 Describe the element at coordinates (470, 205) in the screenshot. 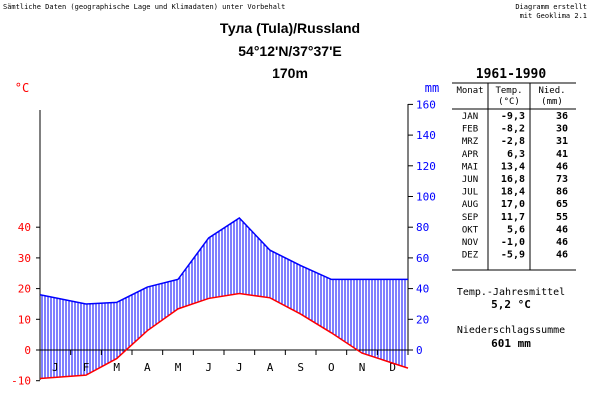

I see `table-month-cell: AUG` at that location.